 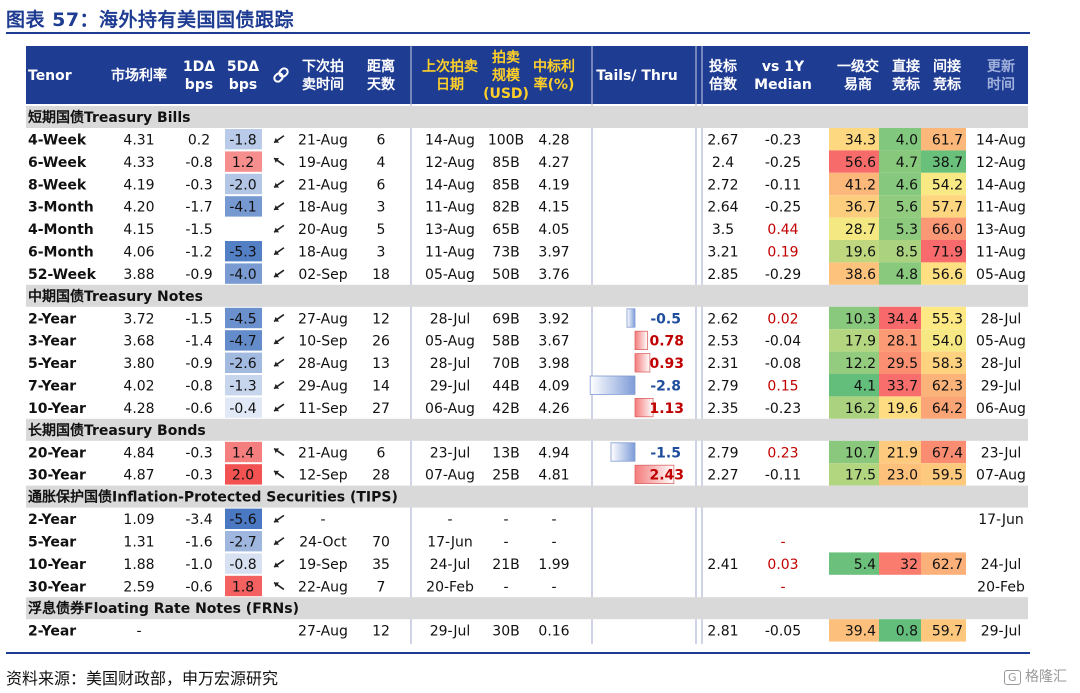 What do you see at coordinates (138, 208) in the screenshot?
I see `market-rate-cell: 4.20` at bounding box center [138, 208].